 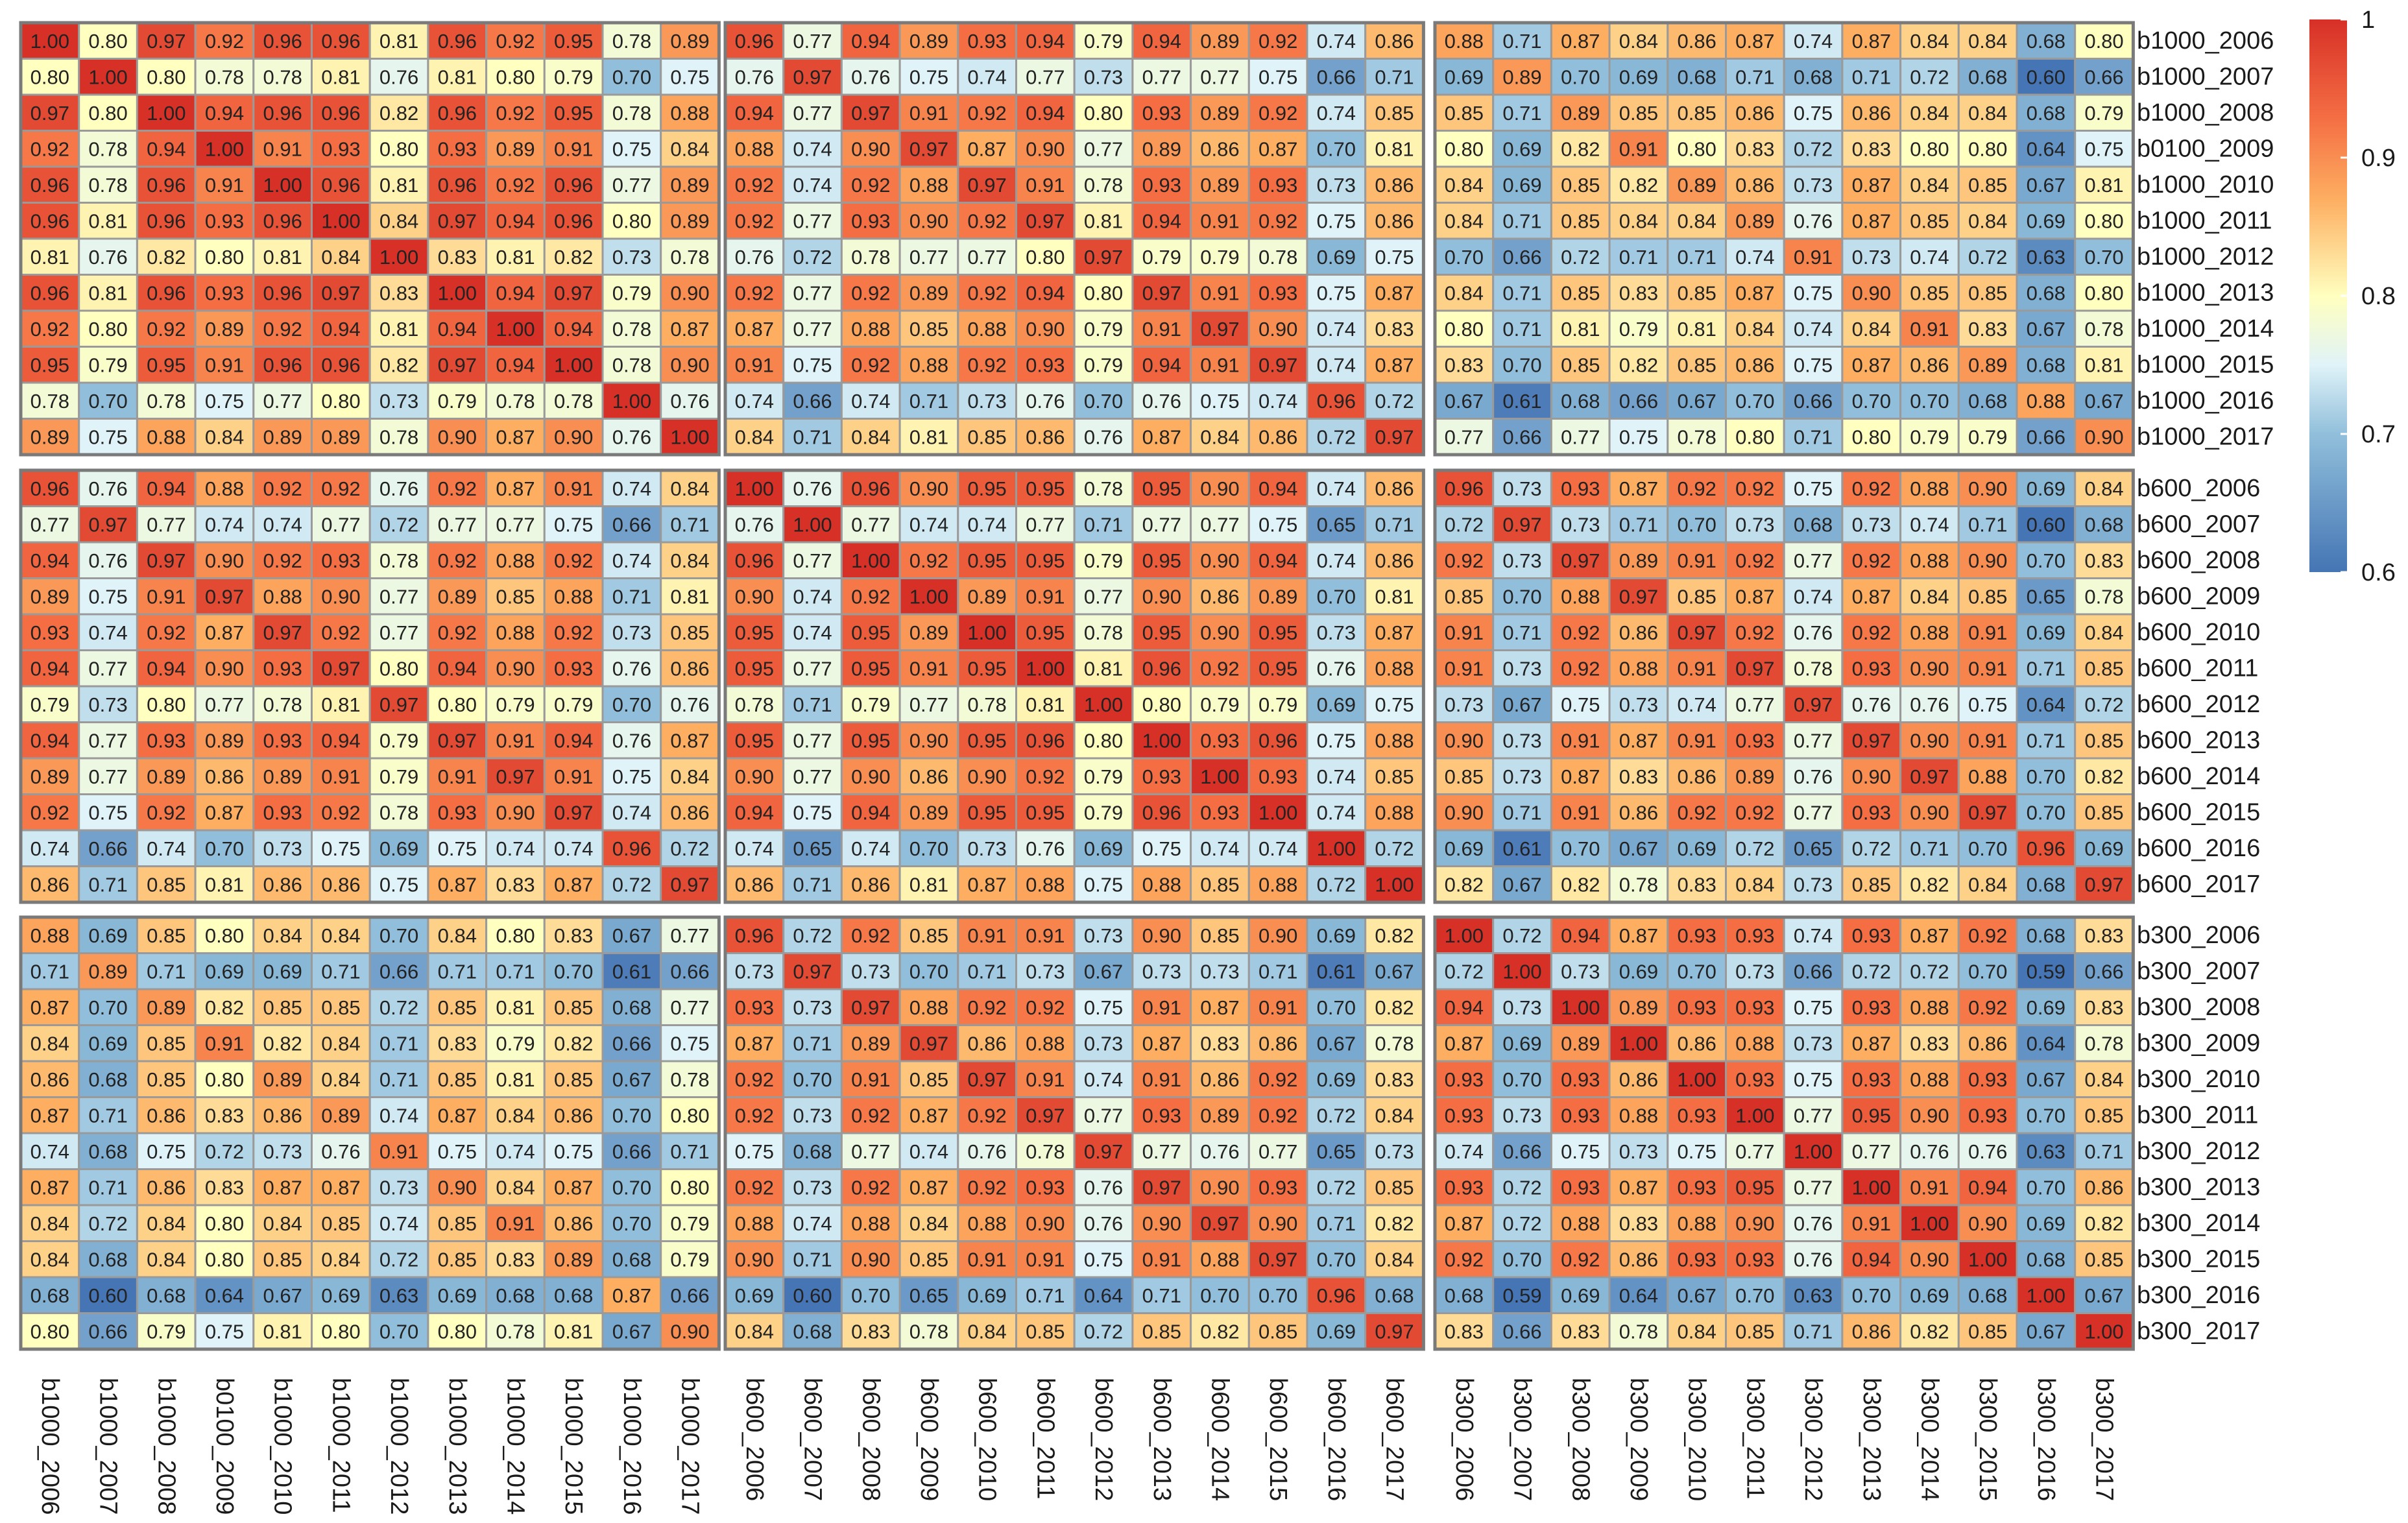 I want to click on column-label: b600_2009, so click(x=929, y=1439).